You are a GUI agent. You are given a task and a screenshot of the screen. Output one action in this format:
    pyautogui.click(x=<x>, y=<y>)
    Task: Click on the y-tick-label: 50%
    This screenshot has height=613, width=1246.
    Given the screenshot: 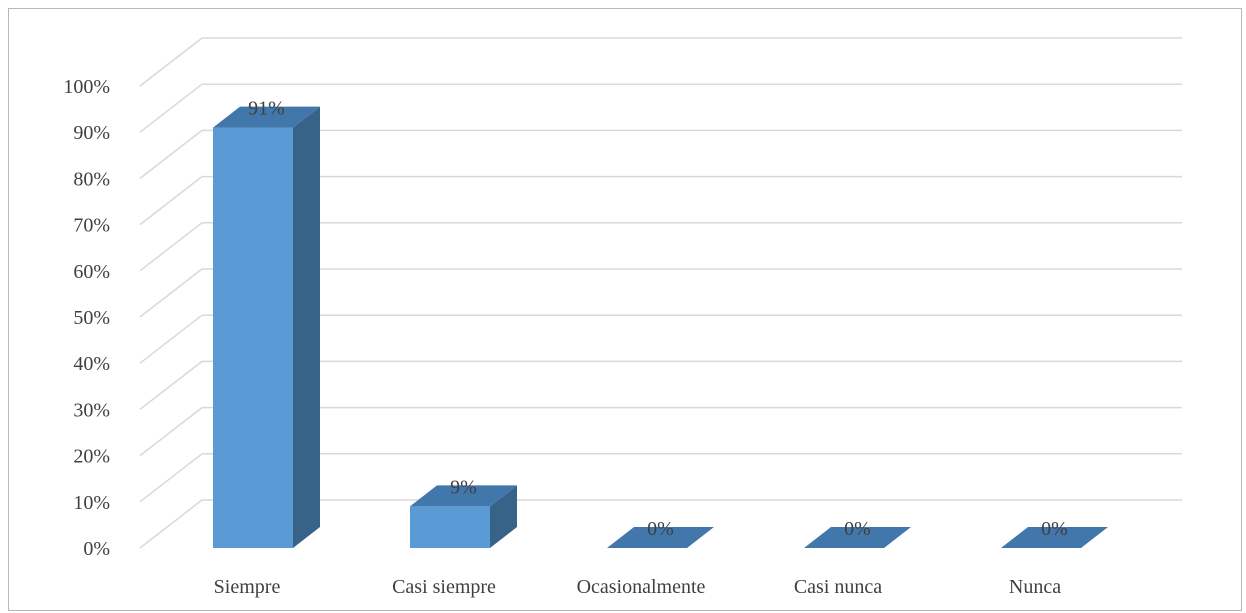 What is the action you would take?
    pyautogui.click(x=91, y=318)
    